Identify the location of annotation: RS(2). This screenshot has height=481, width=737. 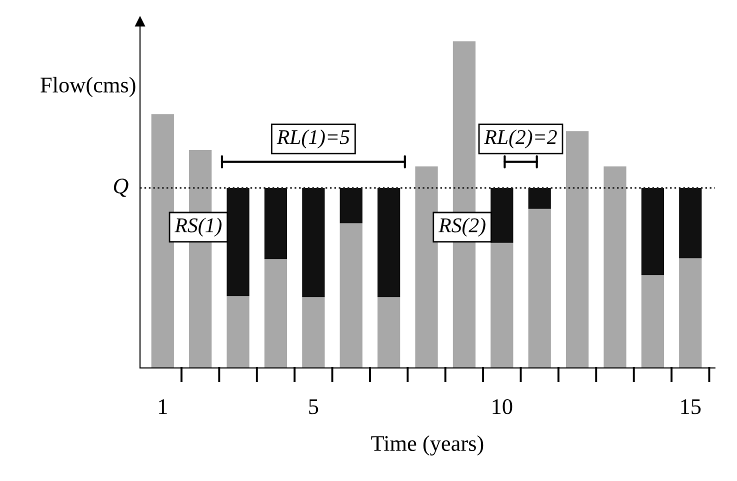
(462, 227).